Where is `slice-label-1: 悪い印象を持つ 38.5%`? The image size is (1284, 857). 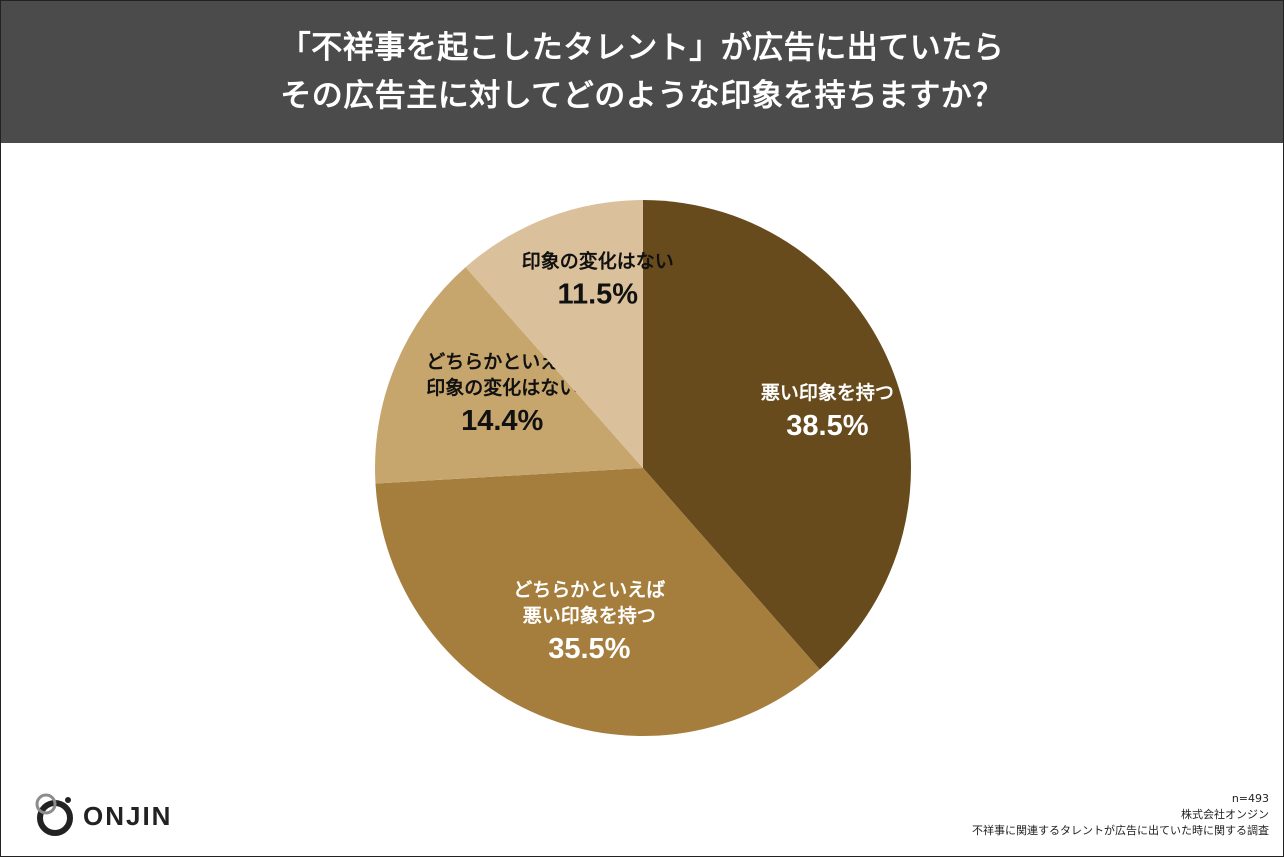
slice-label-1: 悪い印象を持つ 38.5% is located at coordinates (827, 411).